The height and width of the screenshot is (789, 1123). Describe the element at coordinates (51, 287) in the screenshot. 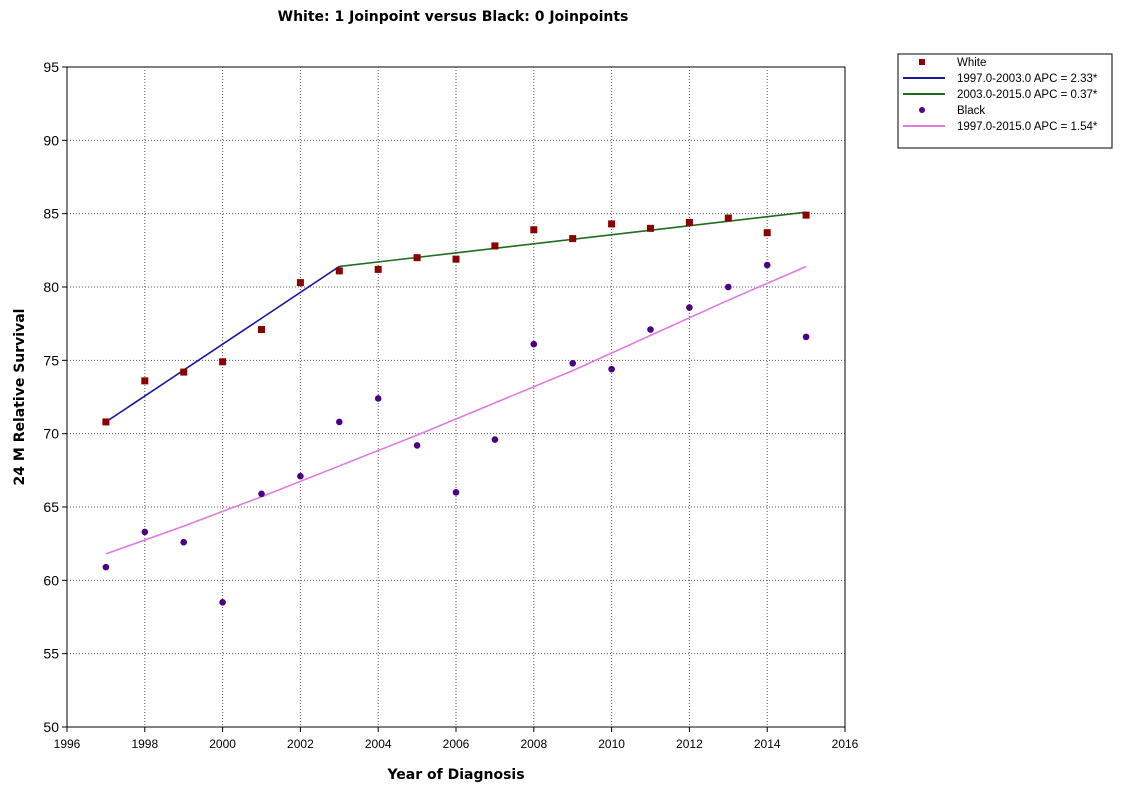

I see `y-tick-label: 80` at that location.